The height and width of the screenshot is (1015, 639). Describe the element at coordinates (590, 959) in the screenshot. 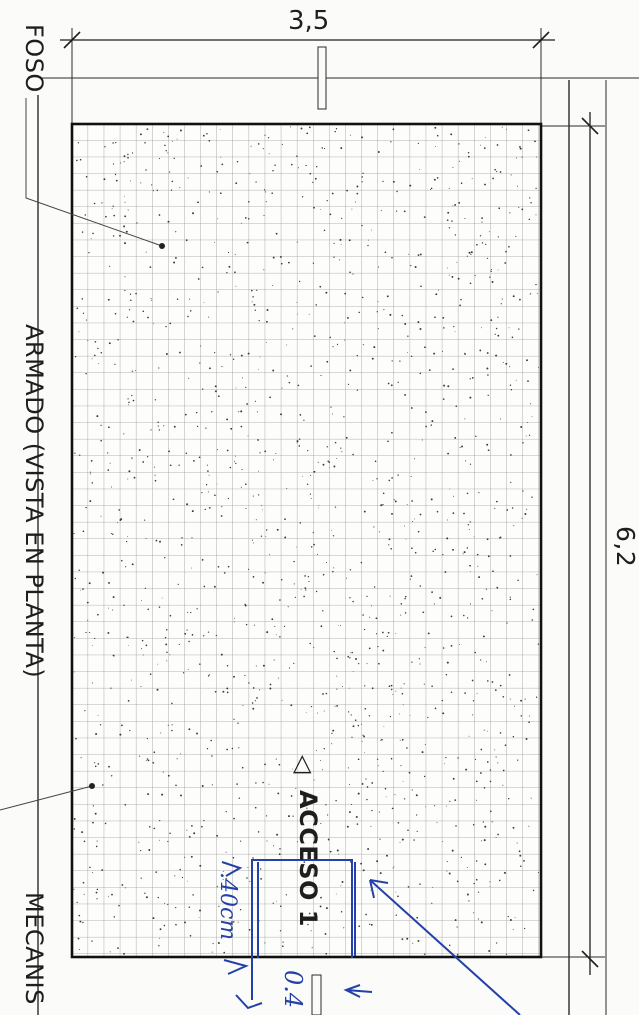

I see `length-tick-bottom` at that location.